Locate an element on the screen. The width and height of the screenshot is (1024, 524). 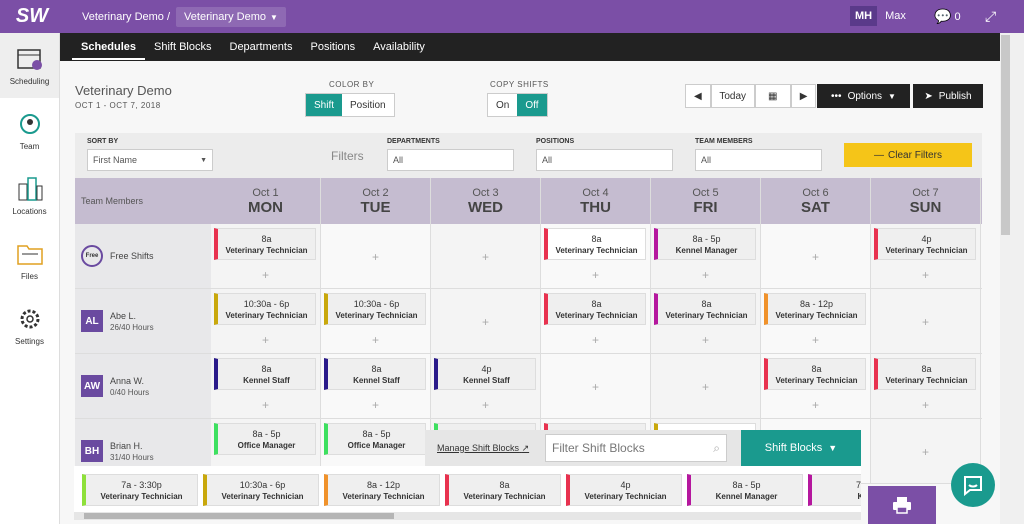
prev-week-button: ◀ is located at coordinates (698, 96).